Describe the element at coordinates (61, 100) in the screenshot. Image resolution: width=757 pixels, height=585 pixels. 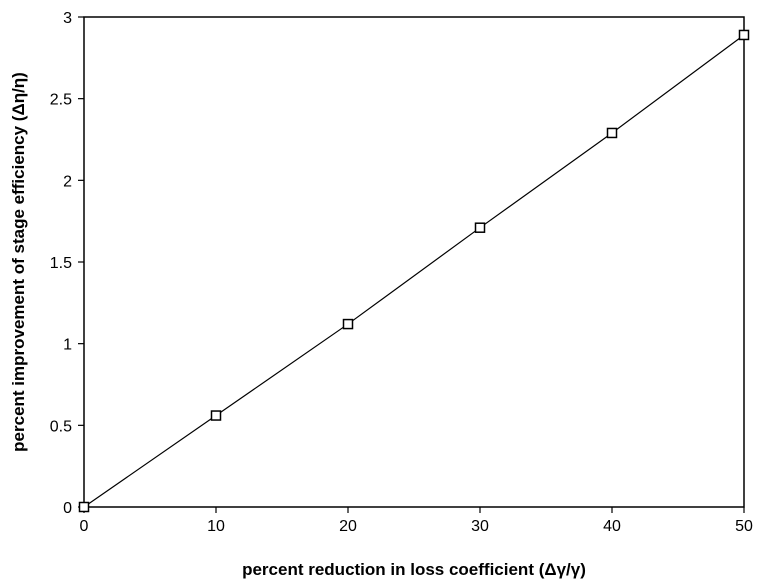
I see `y-tick-label: 2.5` at that location.